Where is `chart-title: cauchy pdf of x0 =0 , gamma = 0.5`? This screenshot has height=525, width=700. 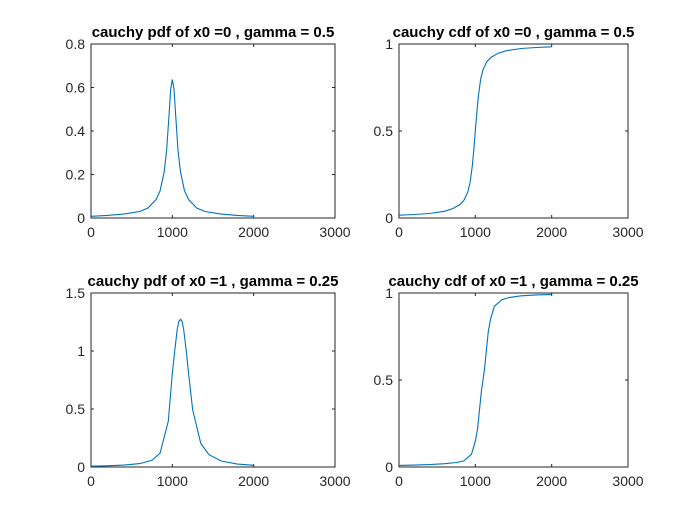
chart-title: cauchy pdf of x0 =0 , gamma = 0.5 is located at coordinates (213, 32).